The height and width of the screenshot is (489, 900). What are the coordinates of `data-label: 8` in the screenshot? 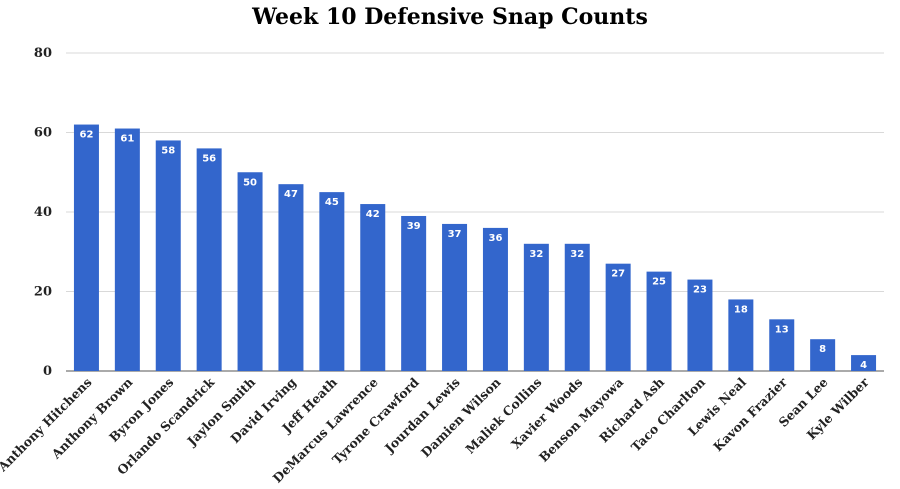 It's located at (822, 349).